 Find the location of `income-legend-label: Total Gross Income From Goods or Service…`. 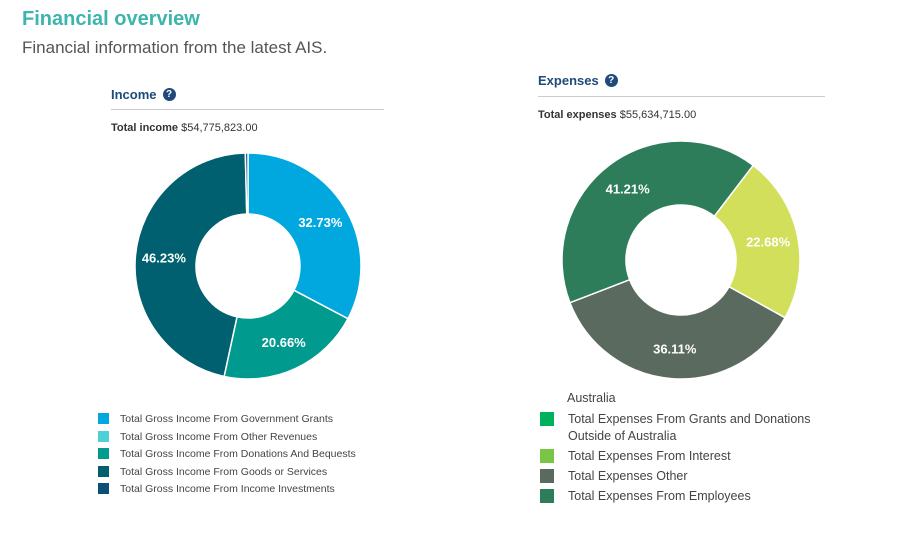

income-legend-label: Total Gross Income From Goods or Service… is located at coordinates (224, 471).